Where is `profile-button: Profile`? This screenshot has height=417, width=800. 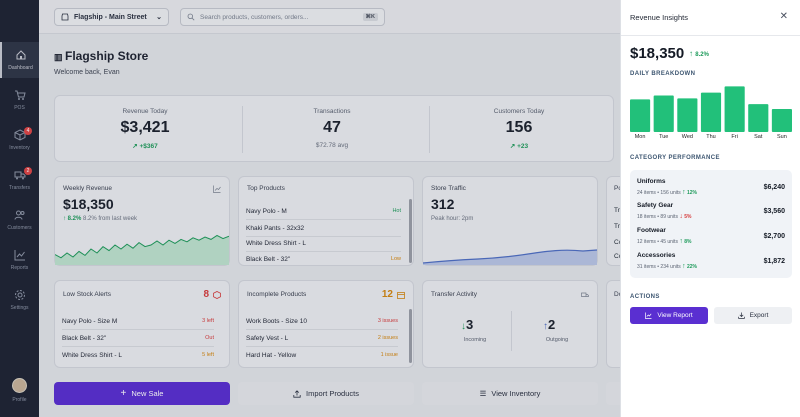 profile-button: Profile is located at coordinates (19, 390).